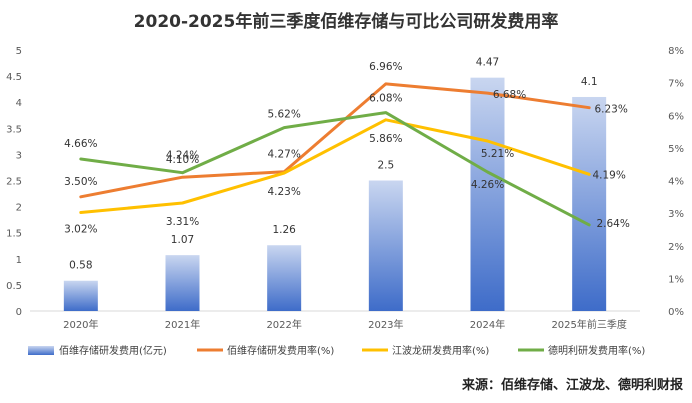  I want to click on left-axis-tick: 4, so click(19, 103).